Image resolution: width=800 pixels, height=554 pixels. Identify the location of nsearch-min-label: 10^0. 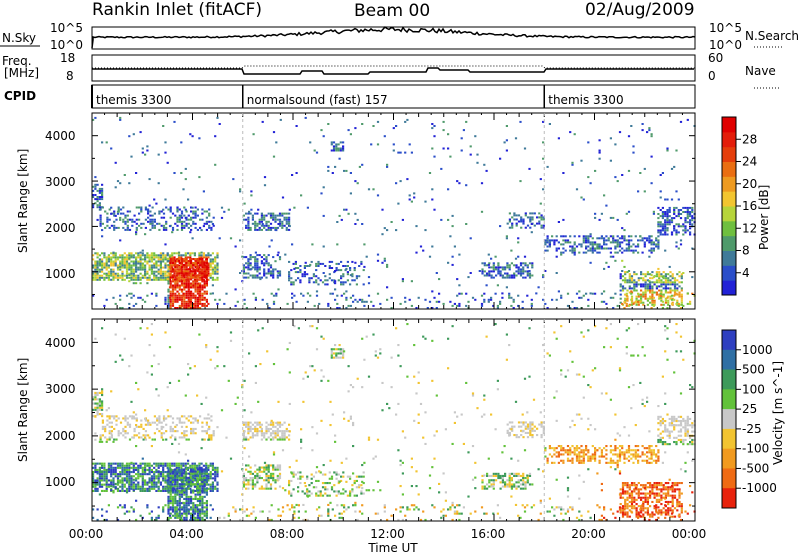
(725, 45).